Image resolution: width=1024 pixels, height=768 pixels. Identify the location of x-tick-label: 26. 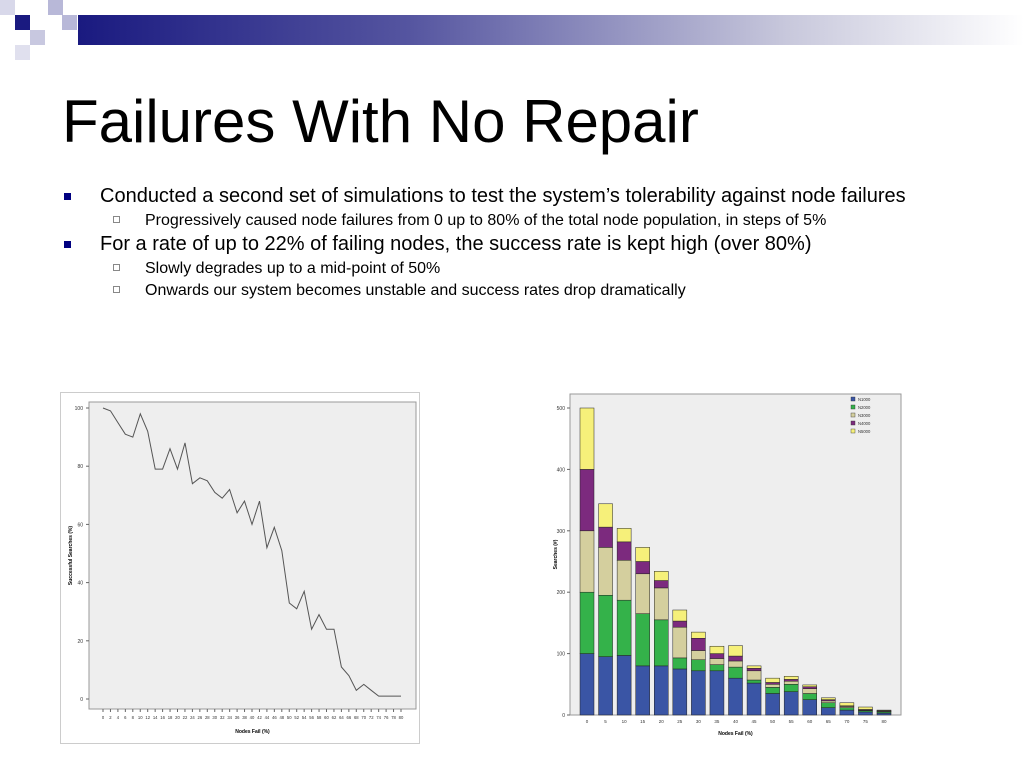
(200, 717).